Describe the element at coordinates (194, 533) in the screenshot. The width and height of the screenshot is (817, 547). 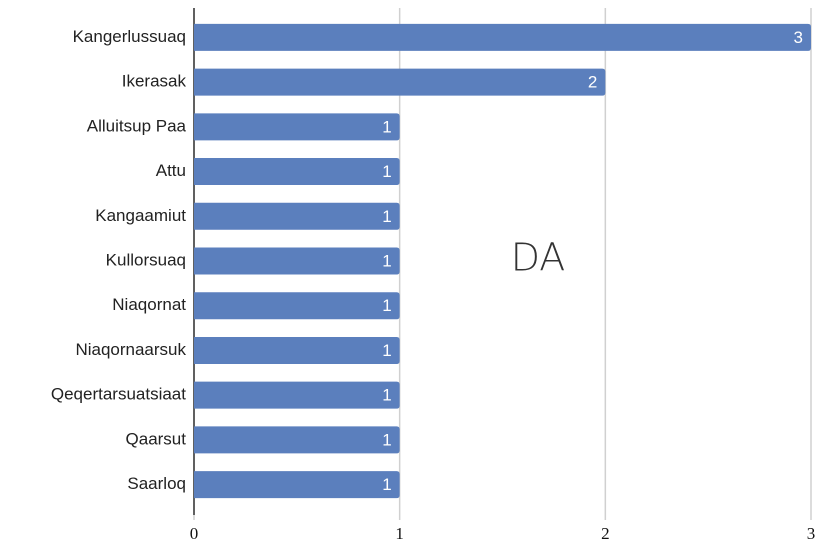
I see `x-tick-label: 0` at that location.